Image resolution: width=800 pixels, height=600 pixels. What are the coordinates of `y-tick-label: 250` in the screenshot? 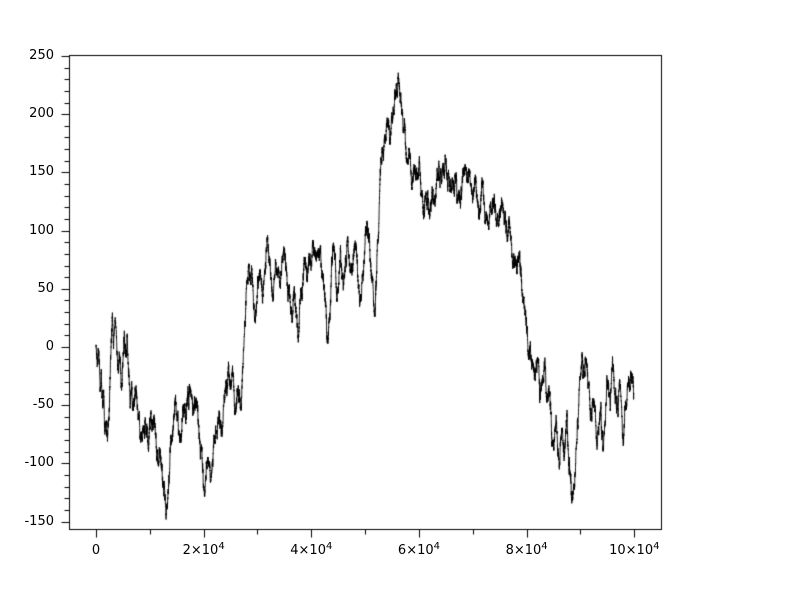 It's located at (41, 55).